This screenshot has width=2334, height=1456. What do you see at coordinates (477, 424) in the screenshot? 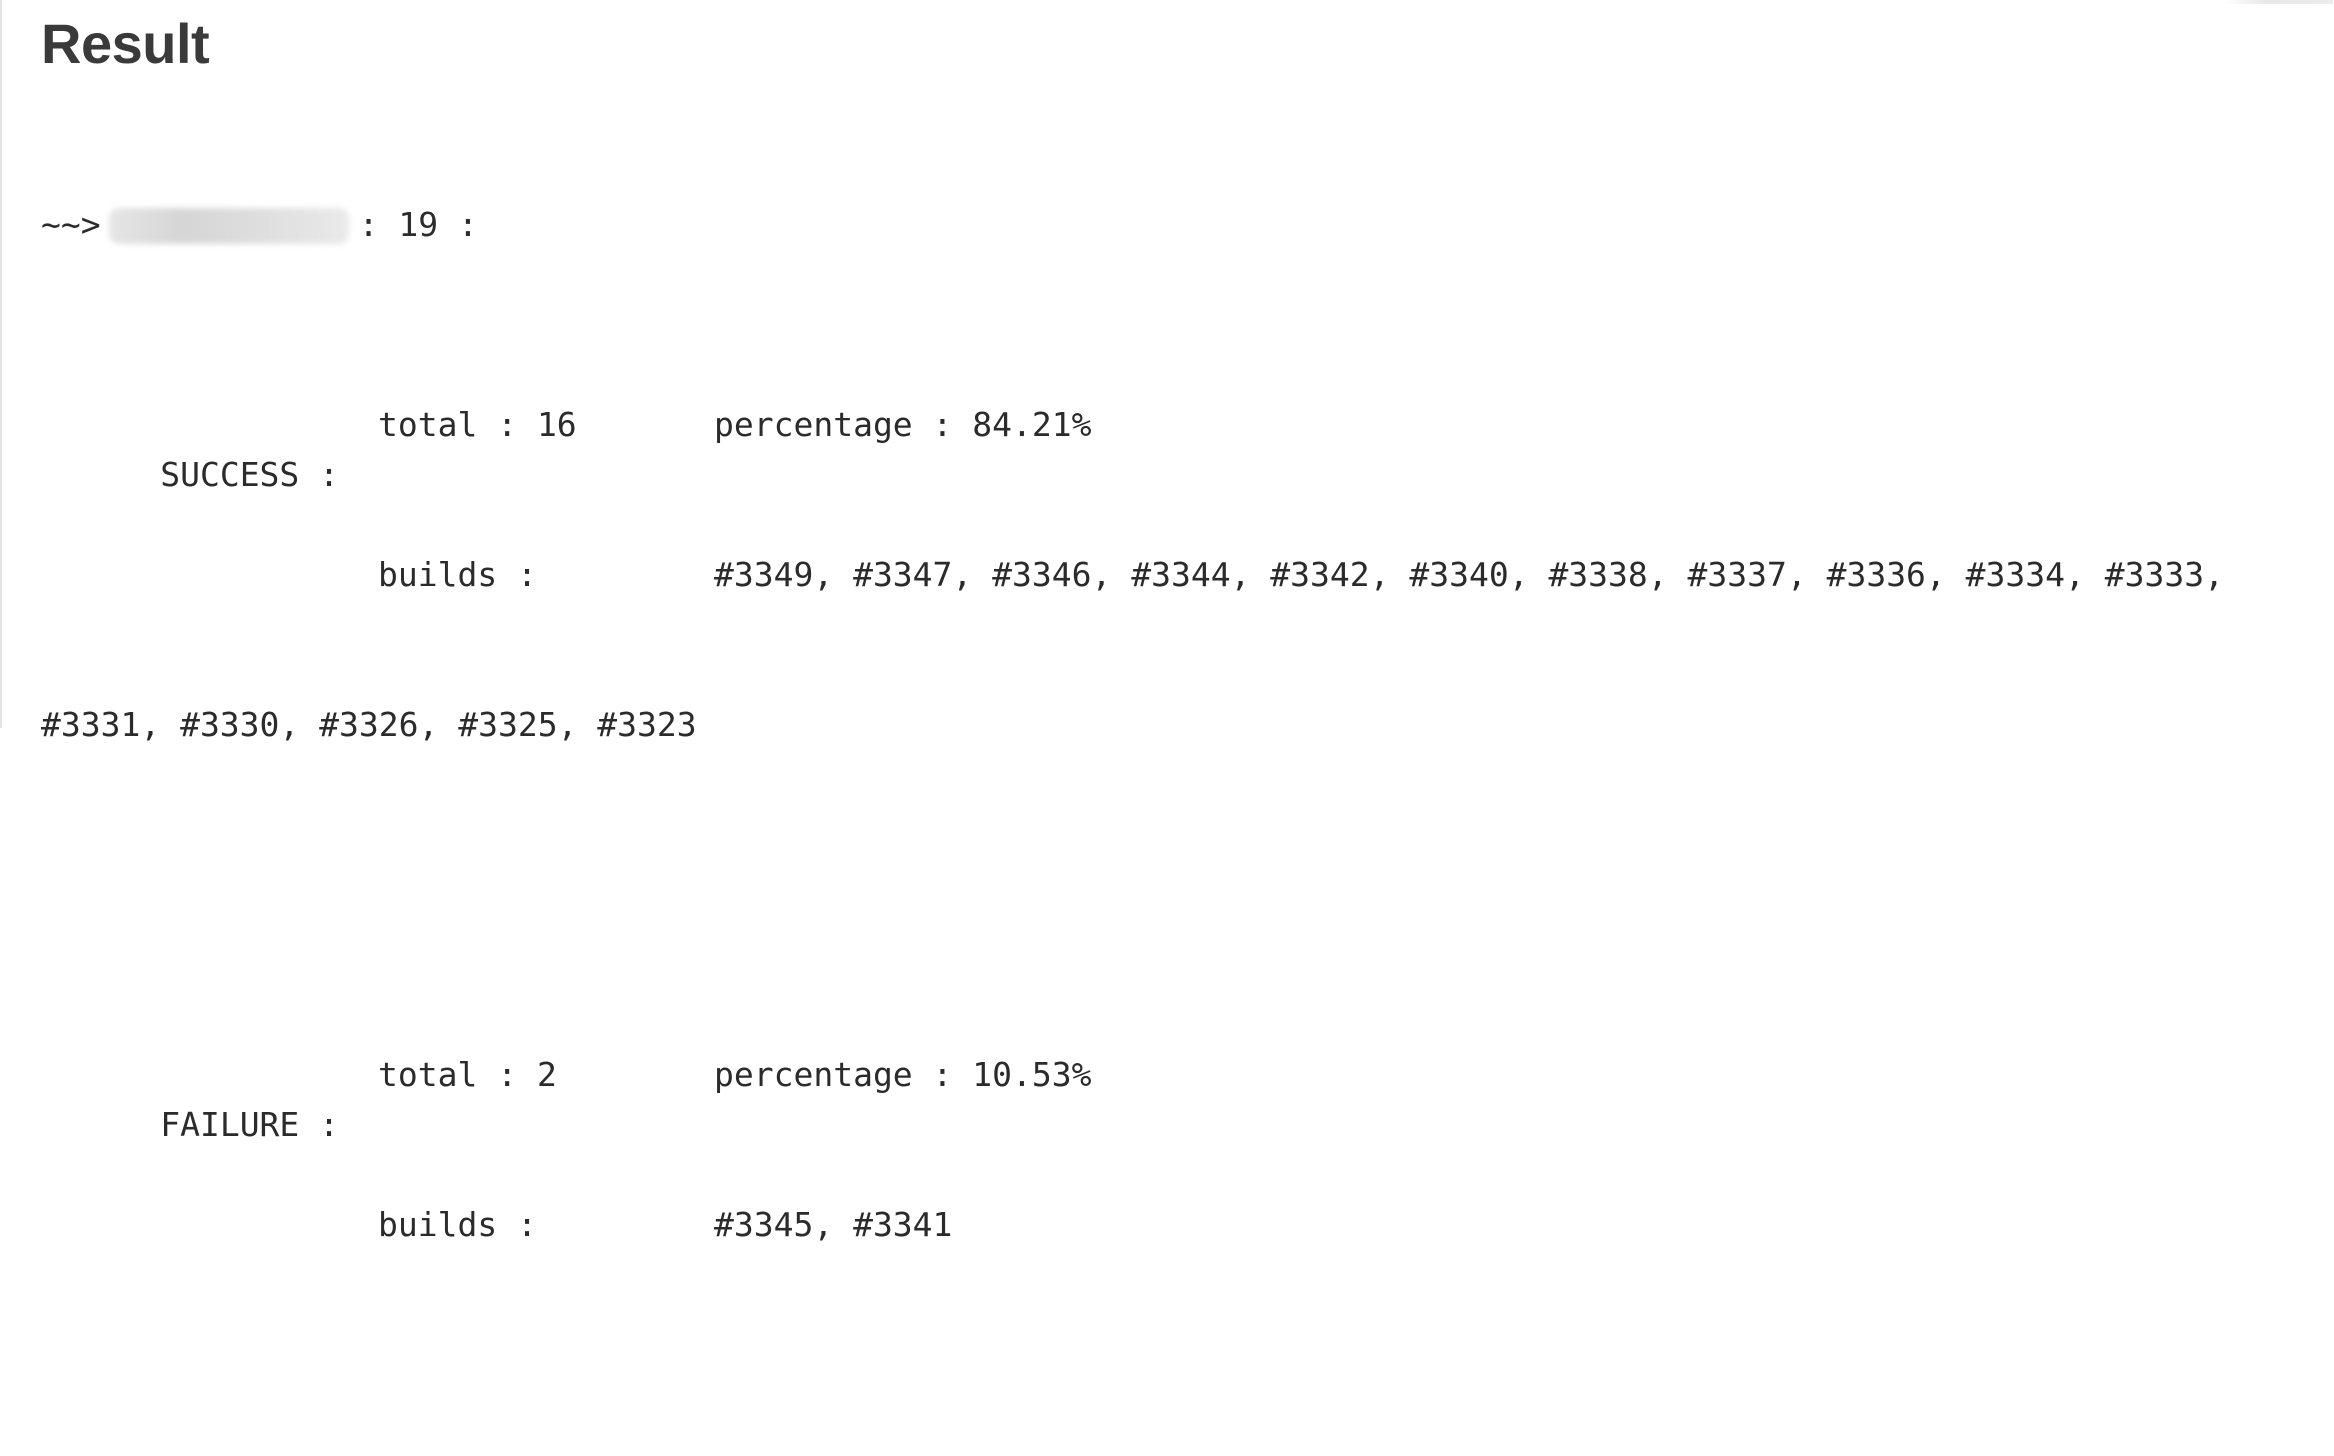
I see `success-total: total : 16` at bounding box center [477, 424].